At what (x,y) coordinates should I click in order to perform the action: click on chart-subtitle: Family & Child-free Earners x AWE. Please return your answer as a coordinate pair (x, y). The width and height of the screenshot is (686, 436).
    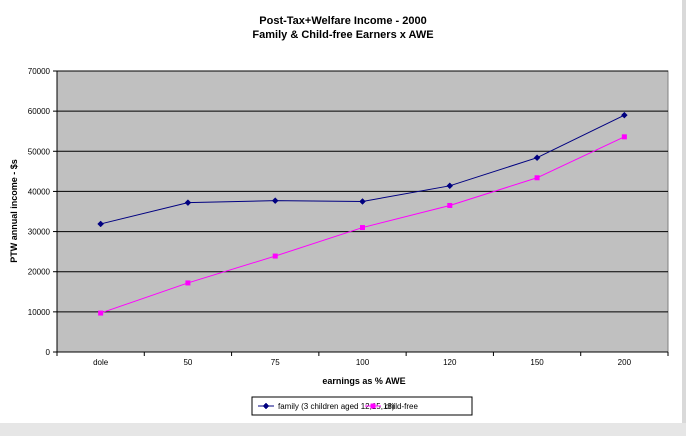
    Looking at the image, I should click on (342, 35).